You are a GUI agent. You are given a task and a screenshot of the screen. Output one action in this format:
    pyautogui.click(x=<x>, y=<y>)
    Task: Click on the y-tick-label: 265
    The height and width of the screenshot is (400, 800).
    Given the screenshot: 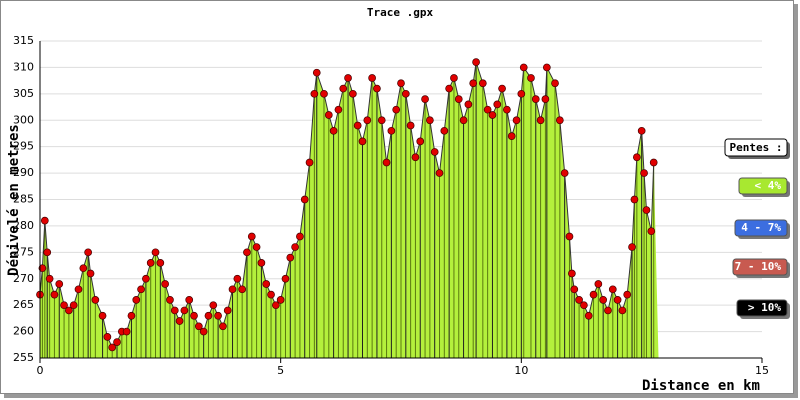 What is the action you would take?
    pyautogui.click(x=23, y=304)
    